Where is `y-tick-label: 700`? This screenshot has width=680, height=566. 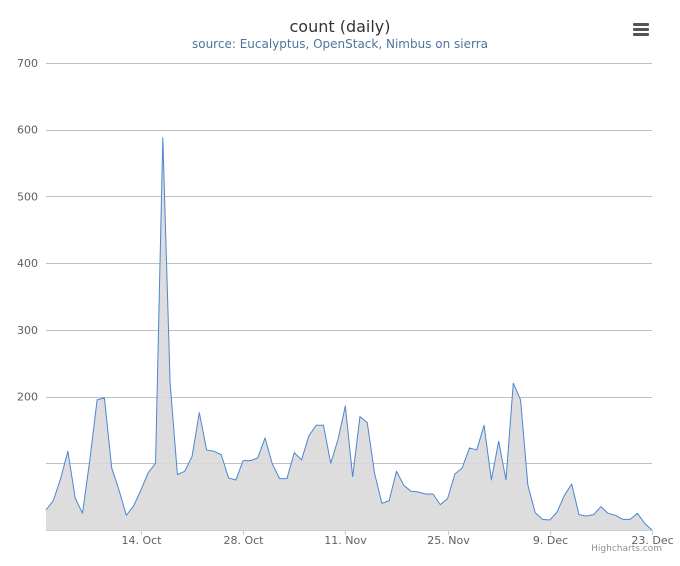 y-tick-label: 700 is located at coordinates (27, 63).